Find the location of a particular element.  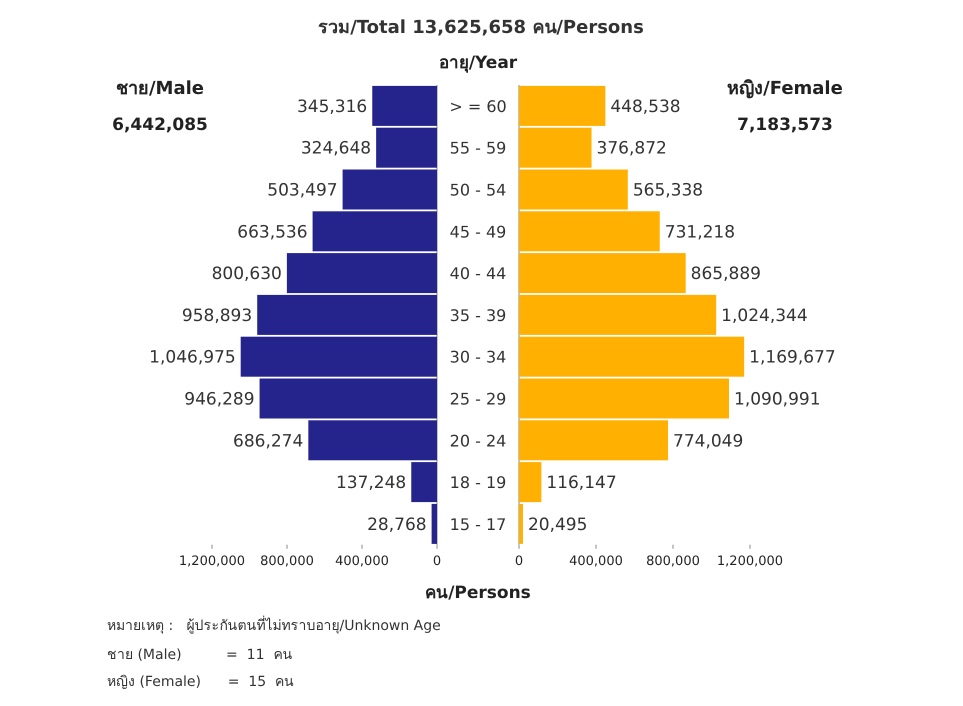

data-label: 774,049 is located at coordinates (708, 441).